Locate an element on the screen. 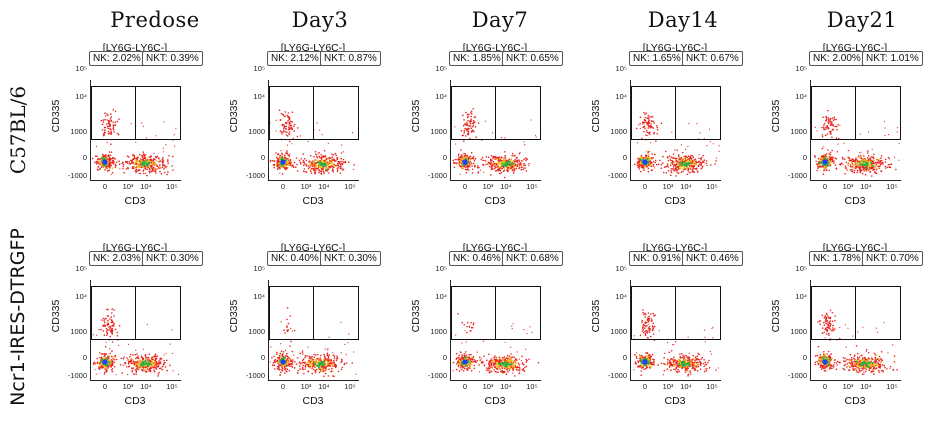 This screenshot has width=950, height=440. scatter-plot-area: NK: 0.46% NKT: 0.68% is located at coordinates (506, 316).